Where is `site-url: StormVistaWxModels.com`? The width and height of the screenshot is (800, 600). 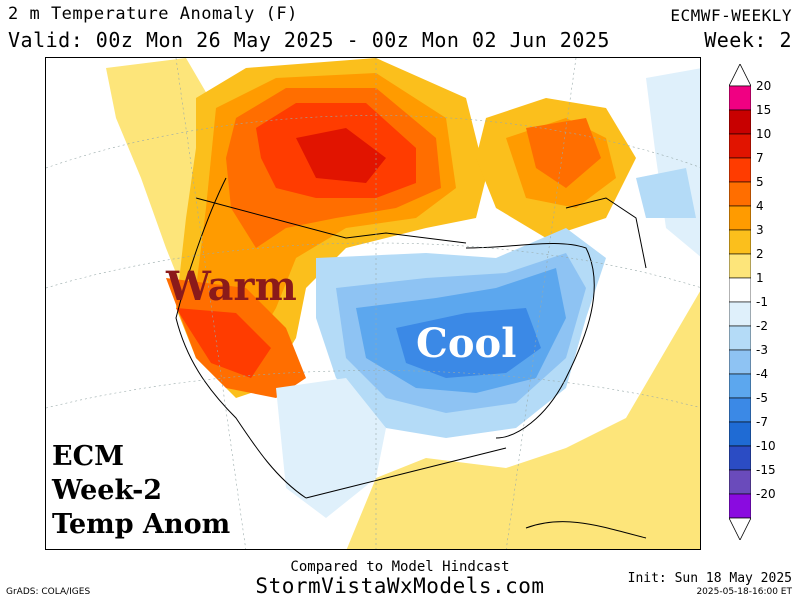 site-url: StormVistaWxModels.com is located at coordinates (400, 586).